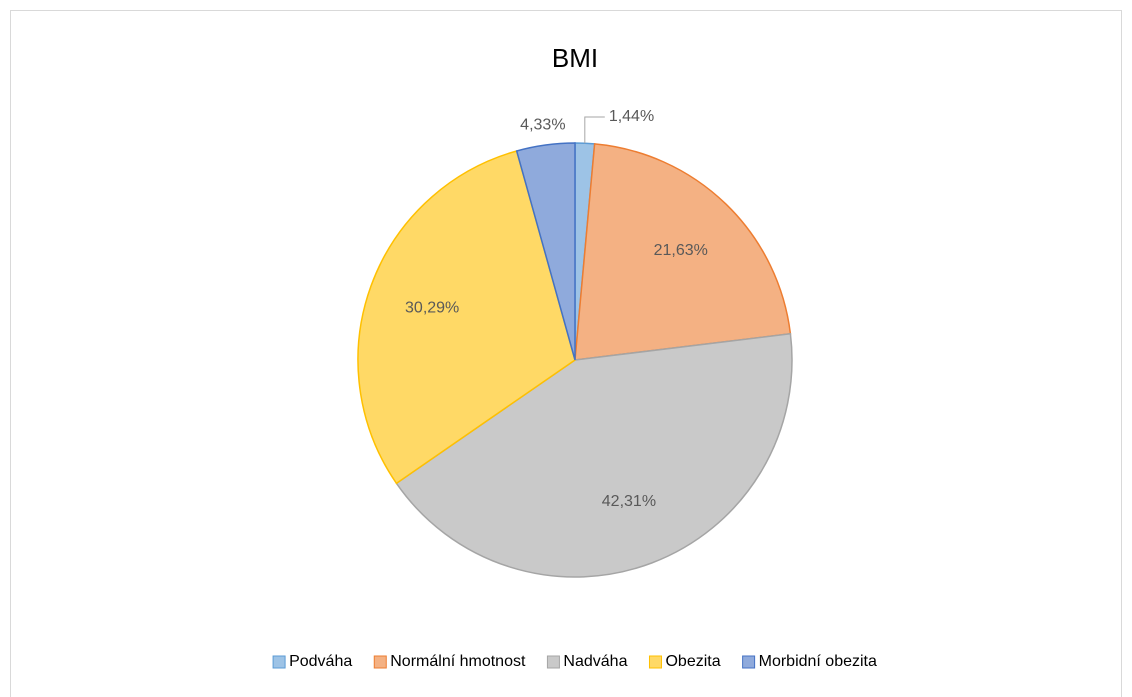 Image resolution: width=1132 pixels, height=697 pixels. I want to click on data-label: 4,33%, so click(542, 124).